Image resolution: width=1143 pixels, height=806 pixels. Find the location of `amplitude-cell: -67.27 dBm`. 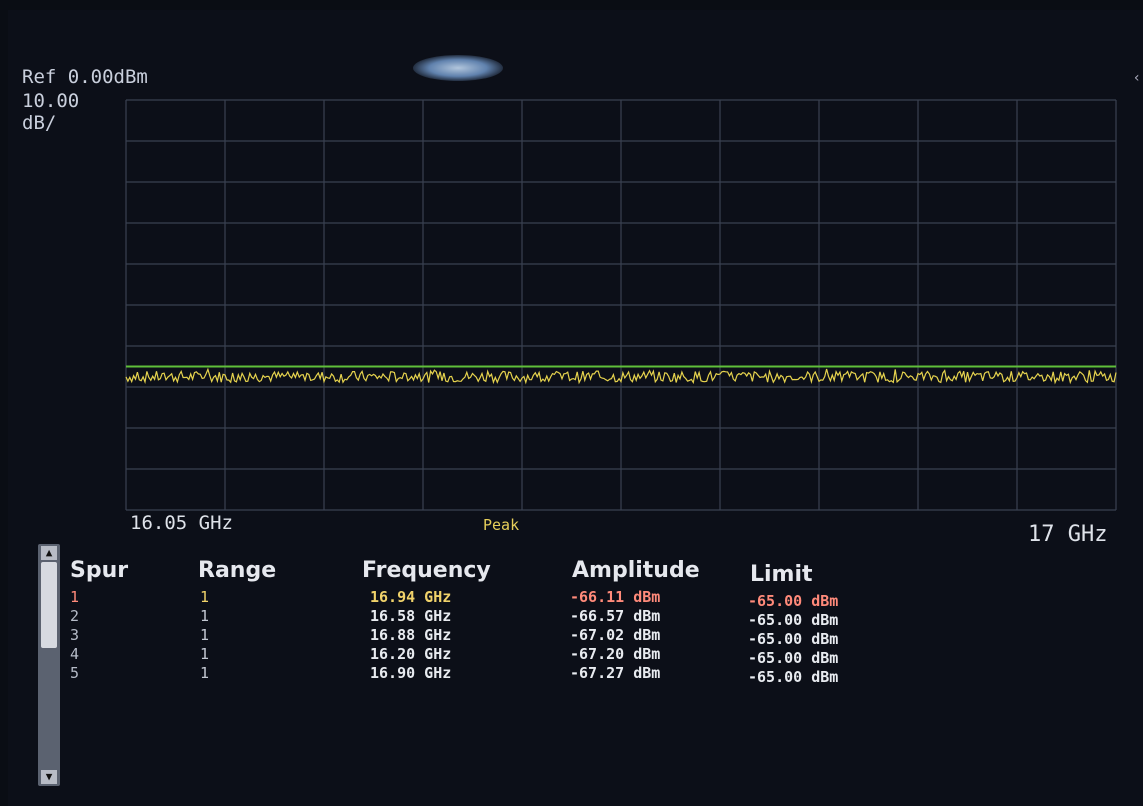

amplitude-cell: -67.27 dBm is located at coordinates (615, 673).